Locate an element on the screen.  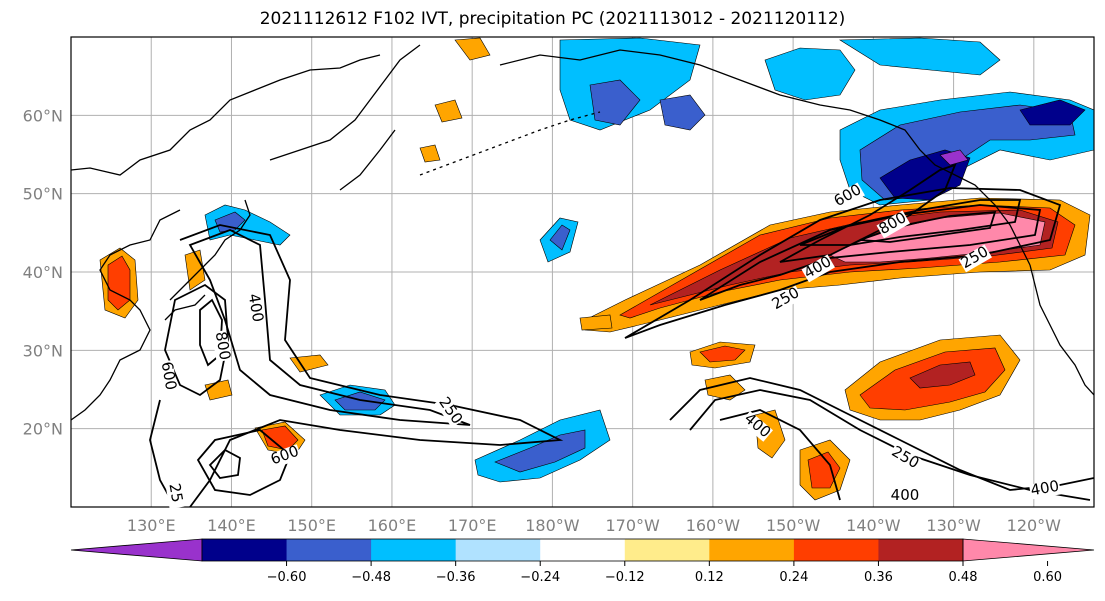
longitude-label: 160°W is located at coordinates (713, 525).